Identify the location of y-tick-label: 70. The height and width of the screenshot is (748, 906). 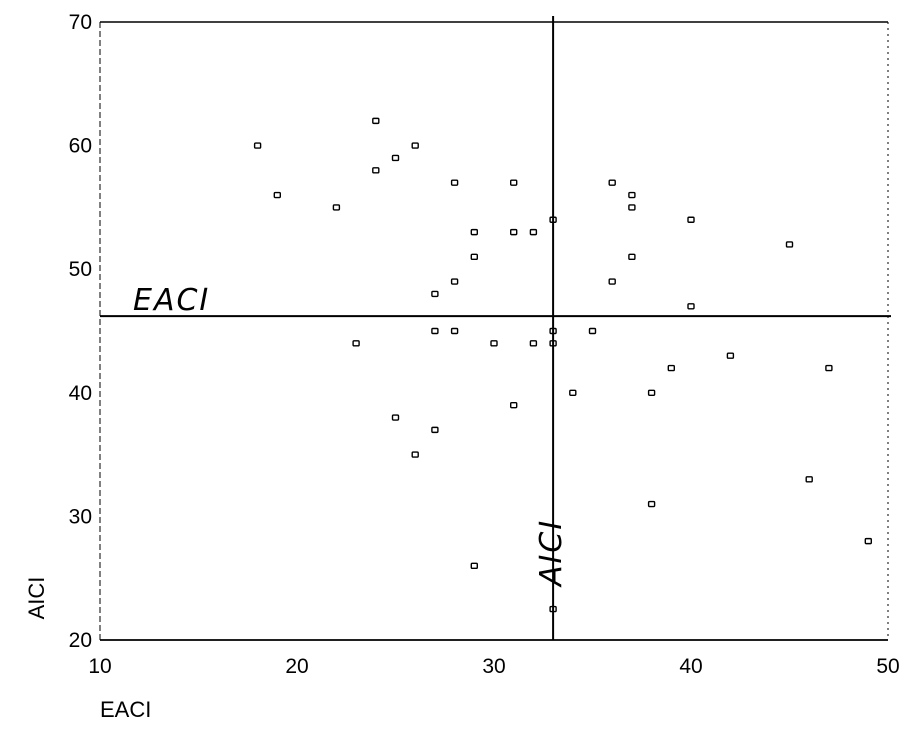
(80, 22).